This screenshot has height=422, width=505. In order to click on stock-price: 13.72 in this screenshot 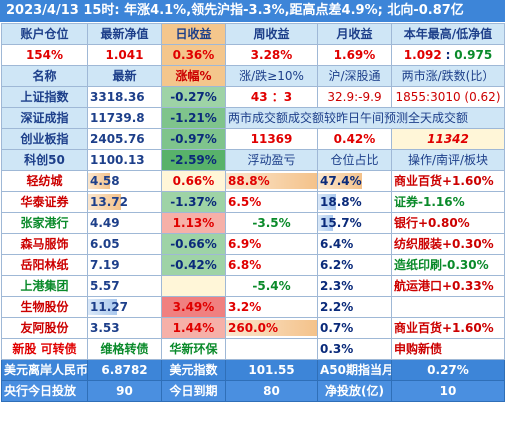, I will do `click(124, 202)`.